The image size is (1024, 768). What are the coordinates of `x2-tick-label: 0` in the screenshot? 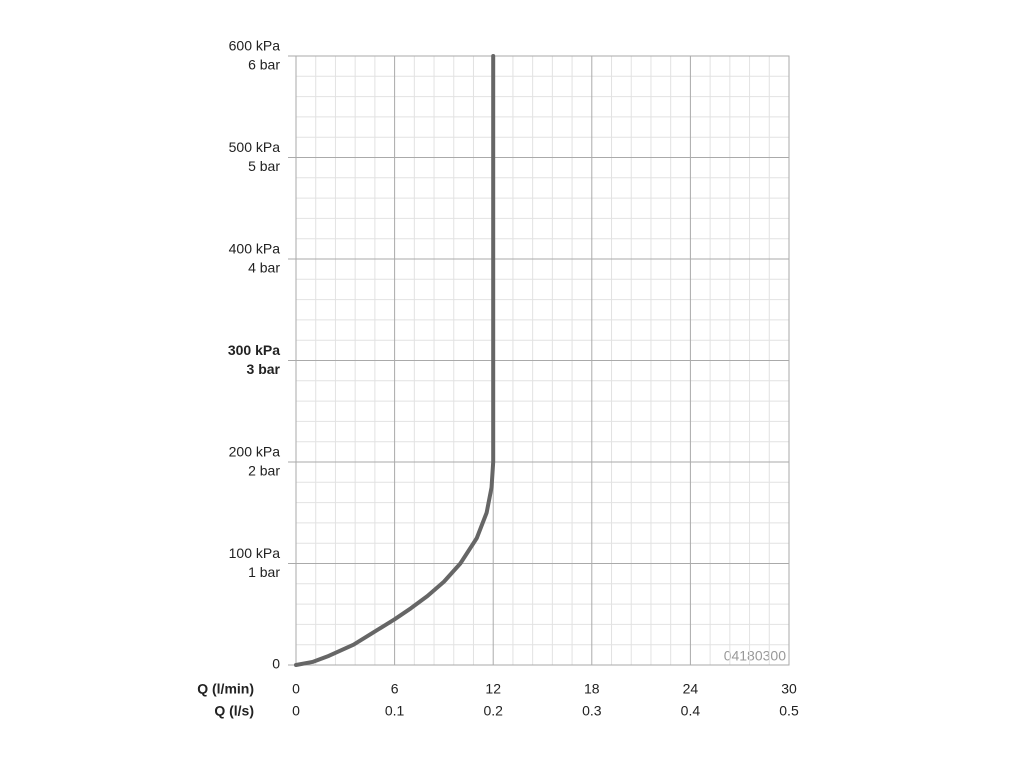 It's located at (296, 711).